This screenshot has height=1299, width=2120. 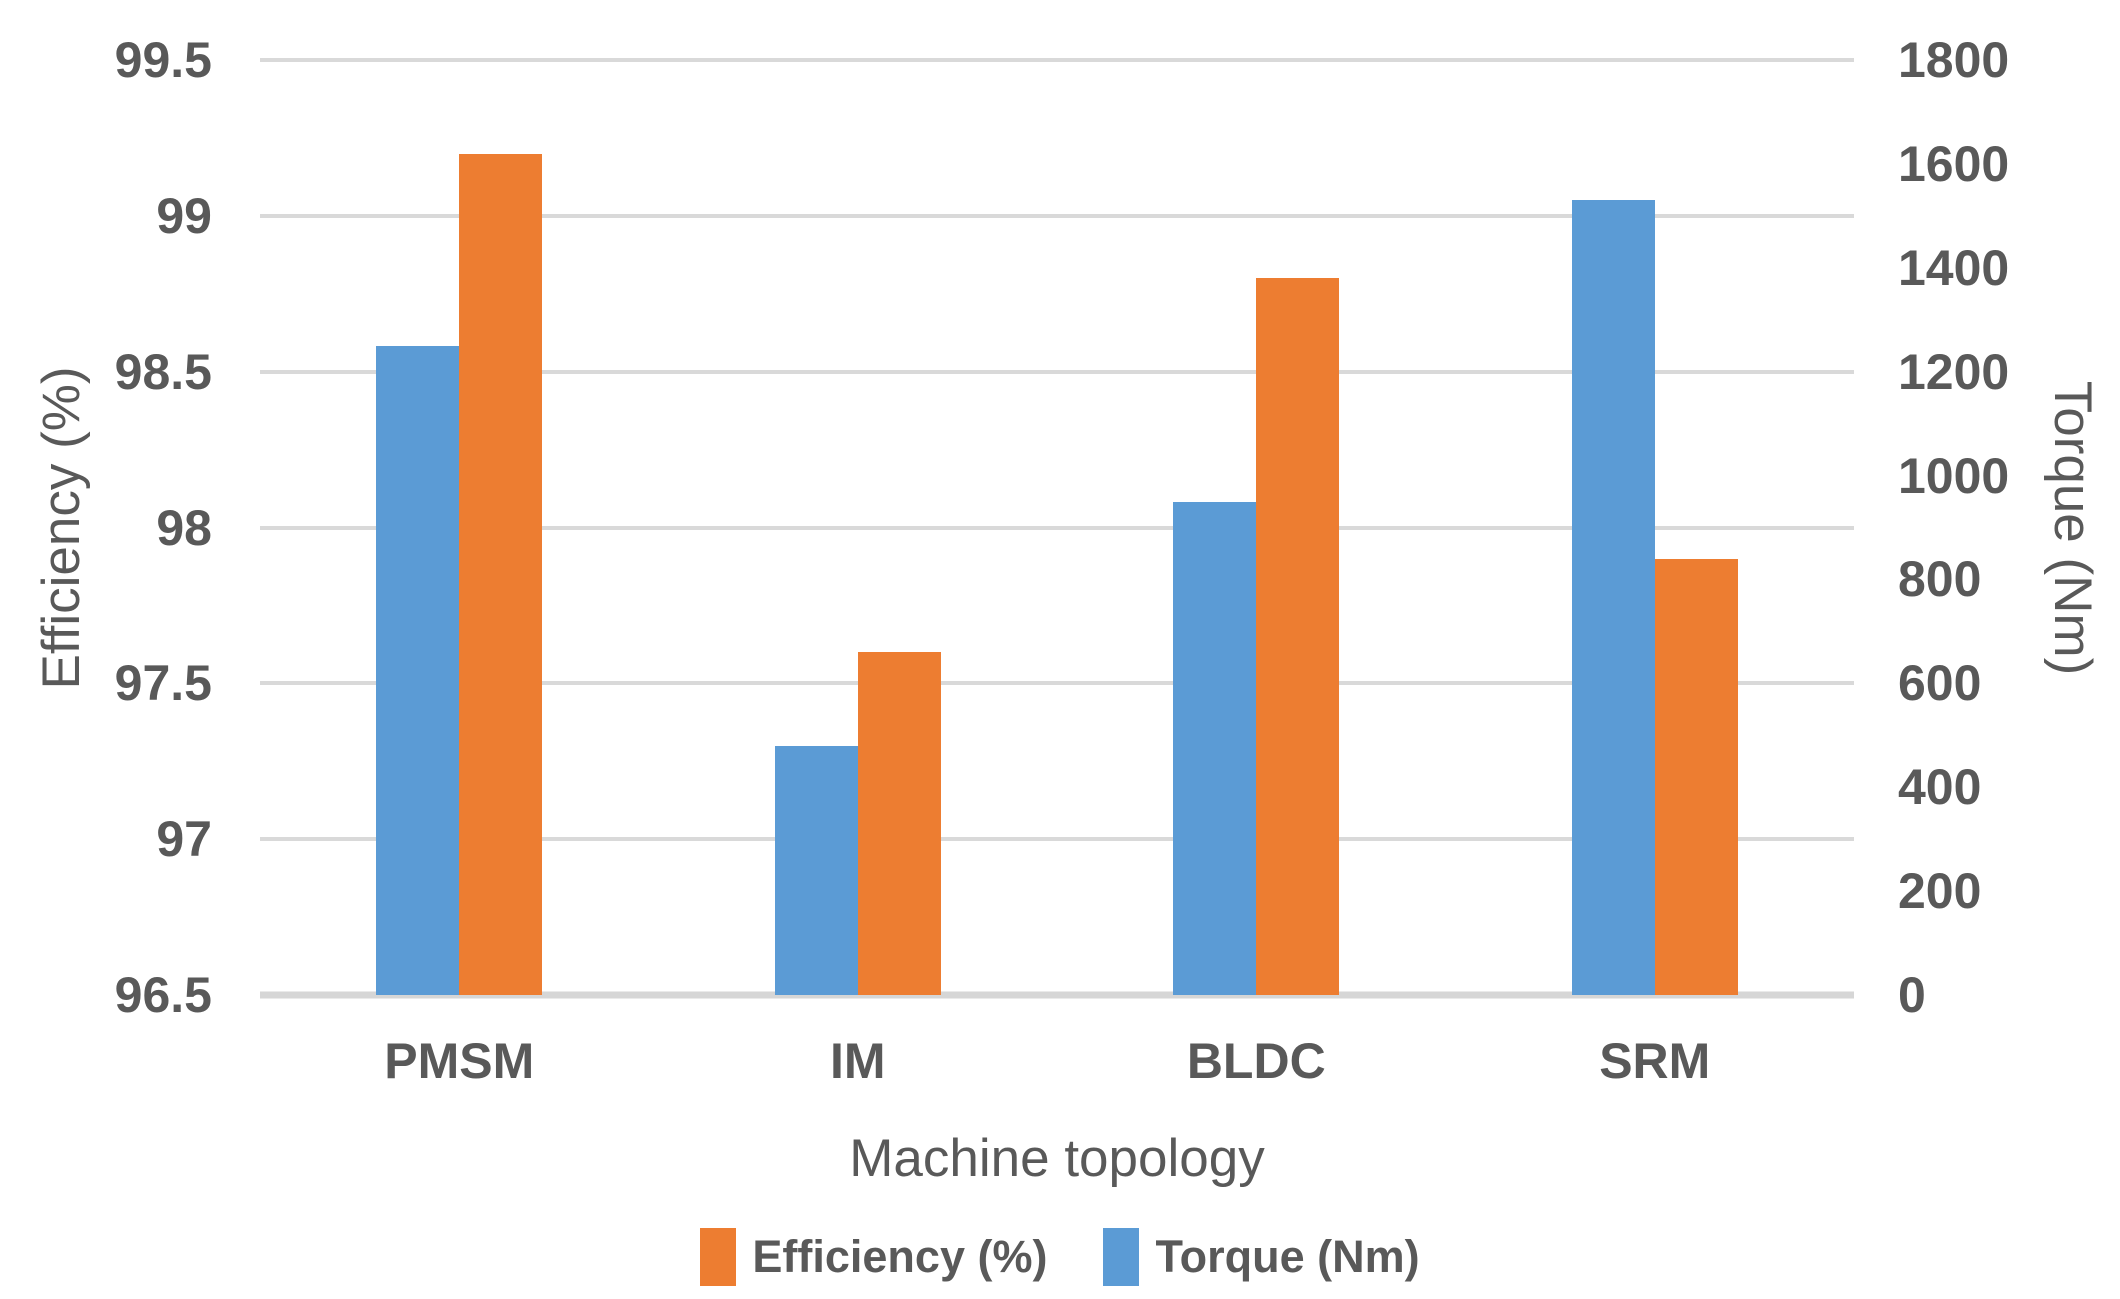 What do you see at coordinates (501, 574) in the screenshot?
I see `bar-efficiency-pmsm` at bounding box center [501, 574].